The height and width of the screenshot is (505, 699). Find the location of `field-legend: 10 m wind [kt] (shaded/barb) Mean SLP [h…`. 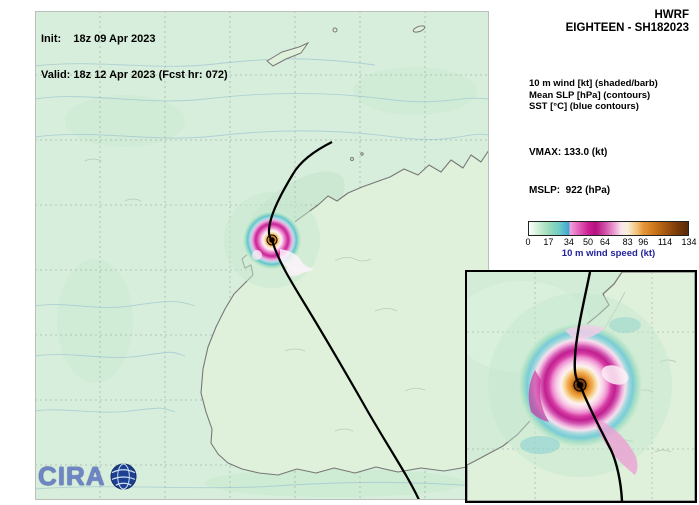

field-legend: 10 m wind [kt] (shaded/barb) Mean SLP [h… is located at coordinates (593, 95).